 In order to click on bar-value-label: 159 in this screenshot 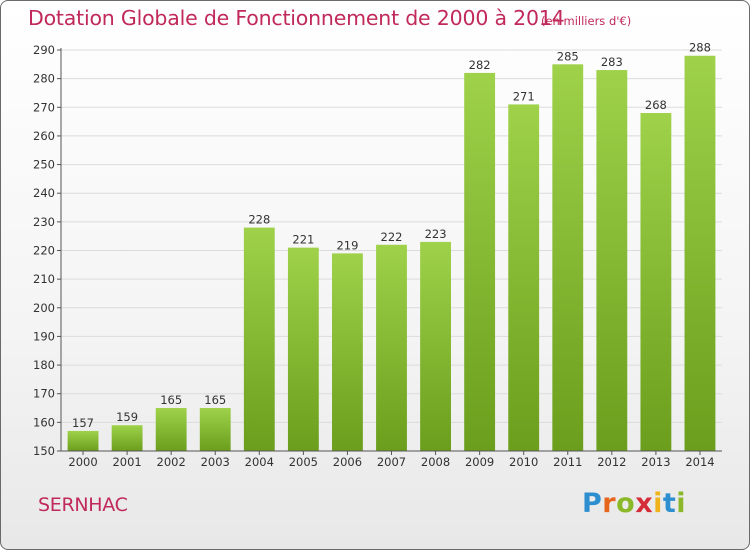, I will do `click(127, 417)`.